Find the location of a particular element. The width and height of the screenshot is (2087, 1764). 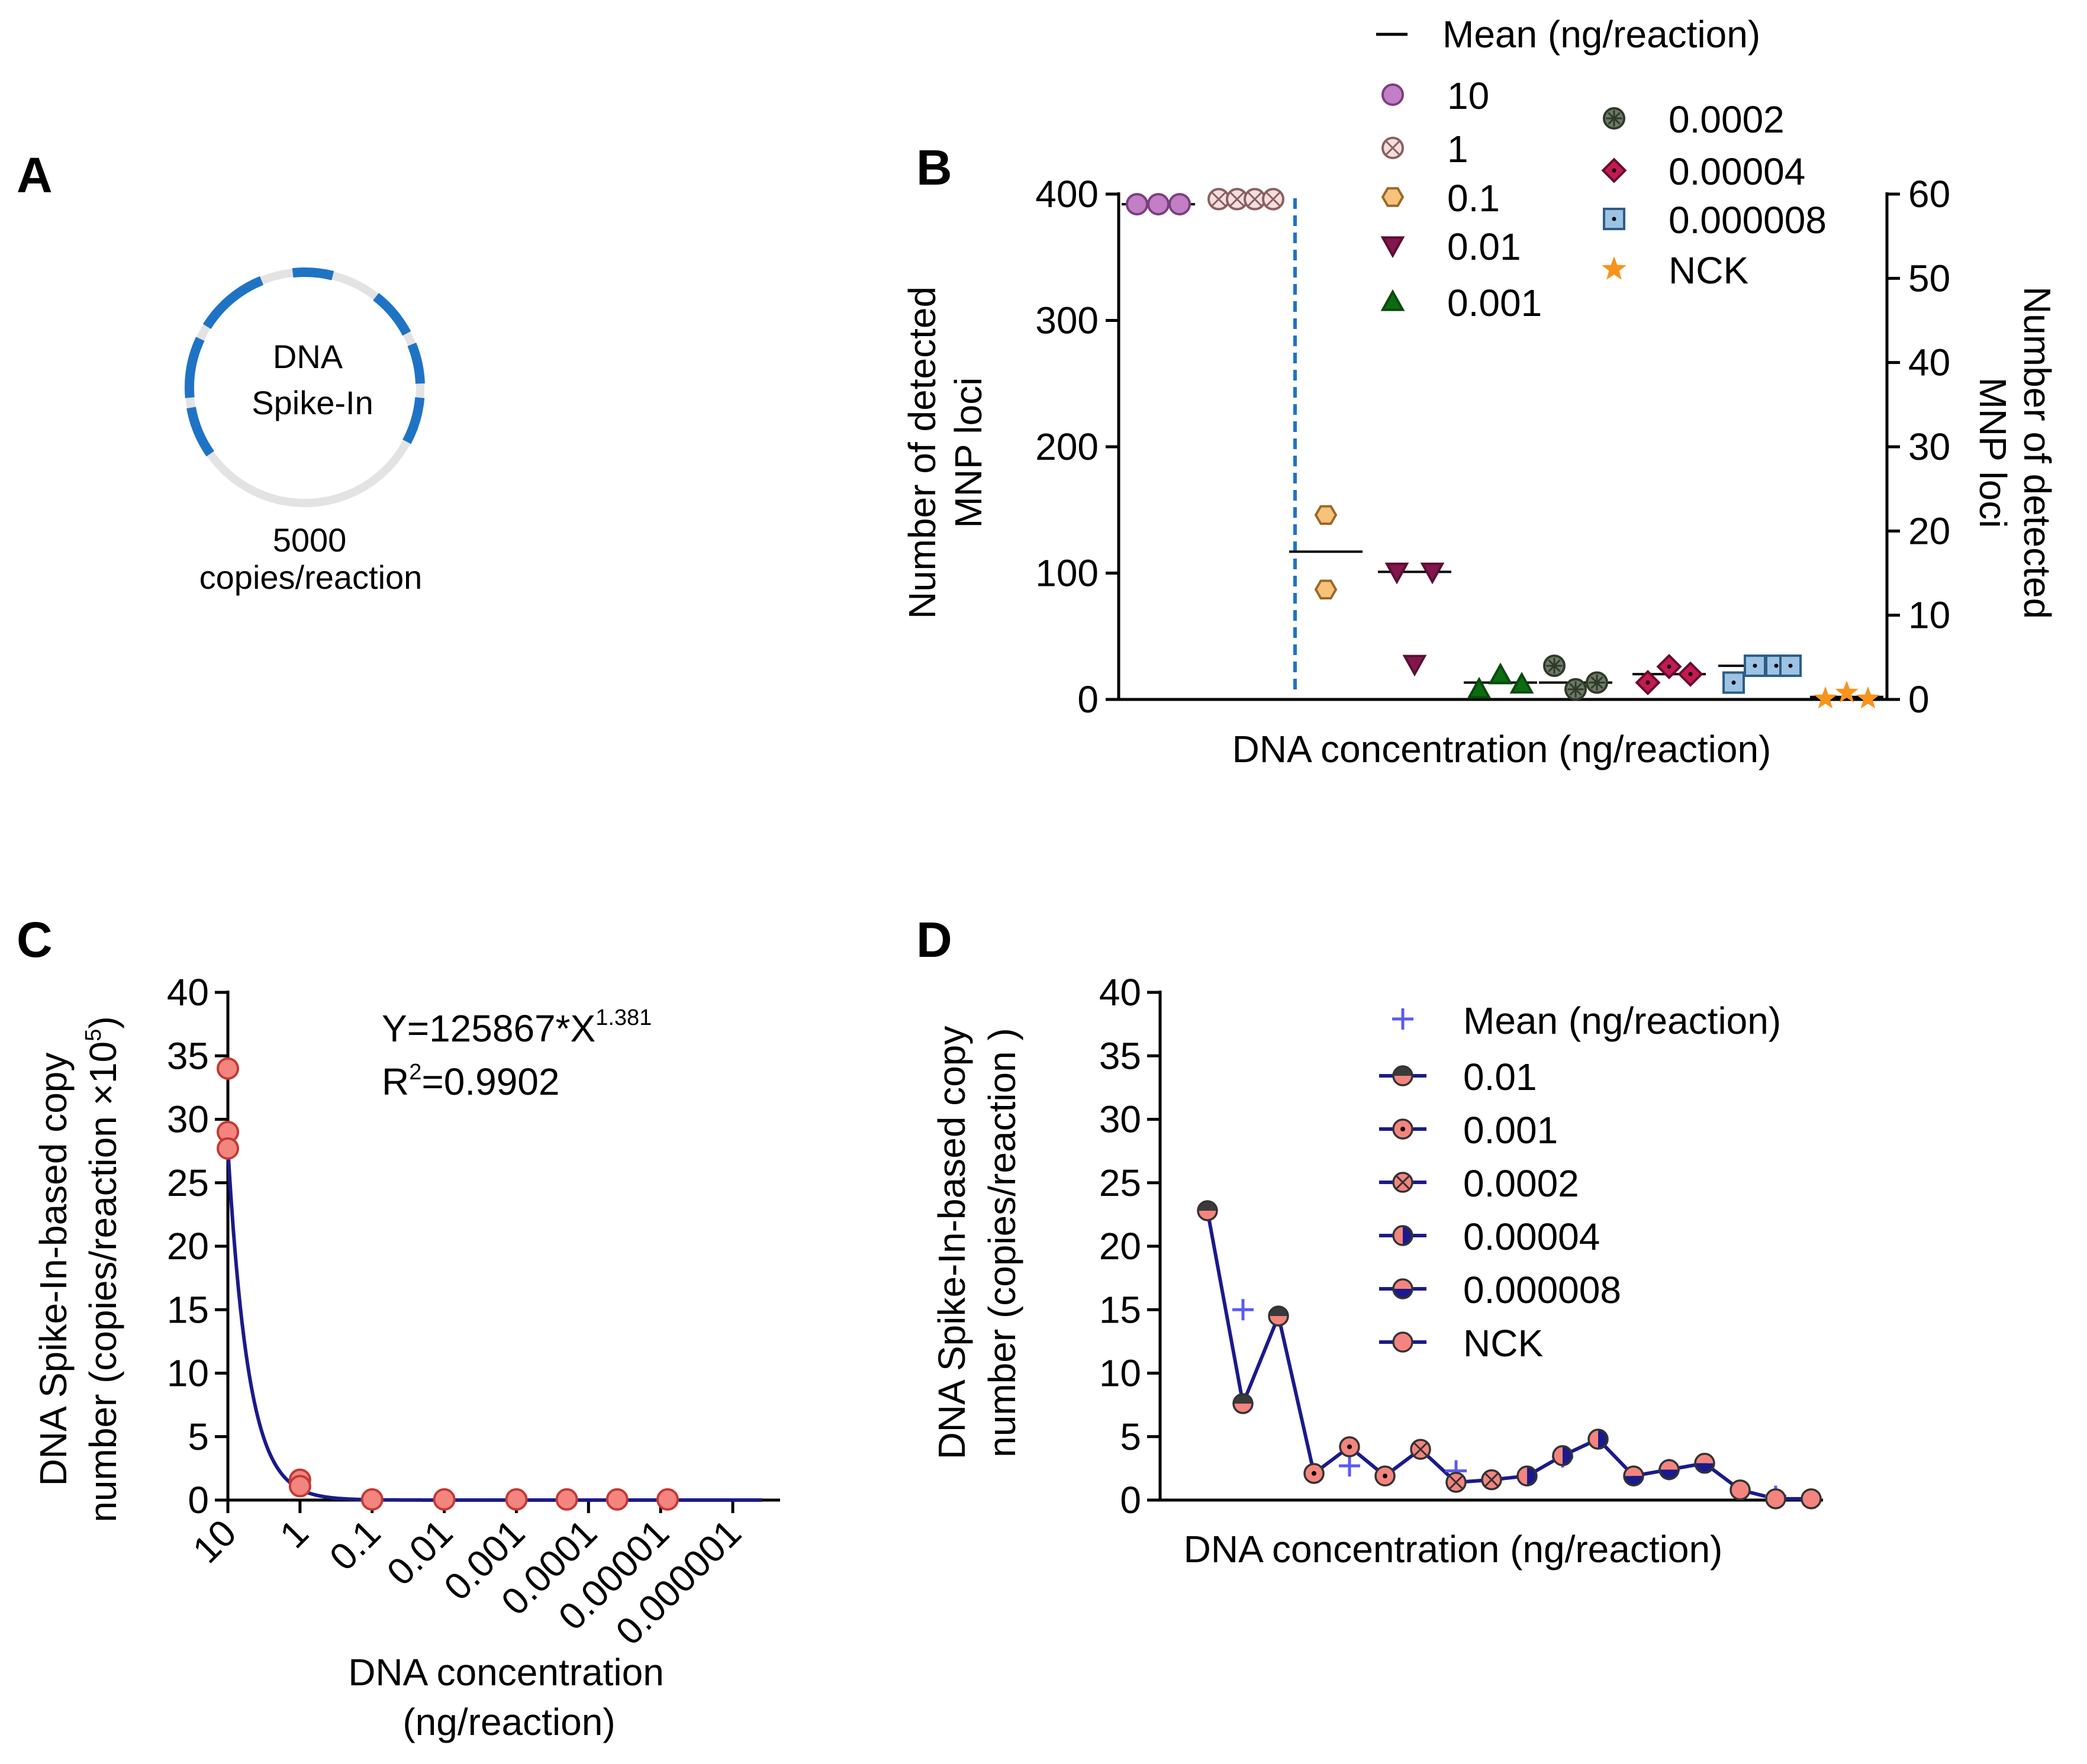

circle-label-spike-in: Spike-In is located at coordinates (312, 402).